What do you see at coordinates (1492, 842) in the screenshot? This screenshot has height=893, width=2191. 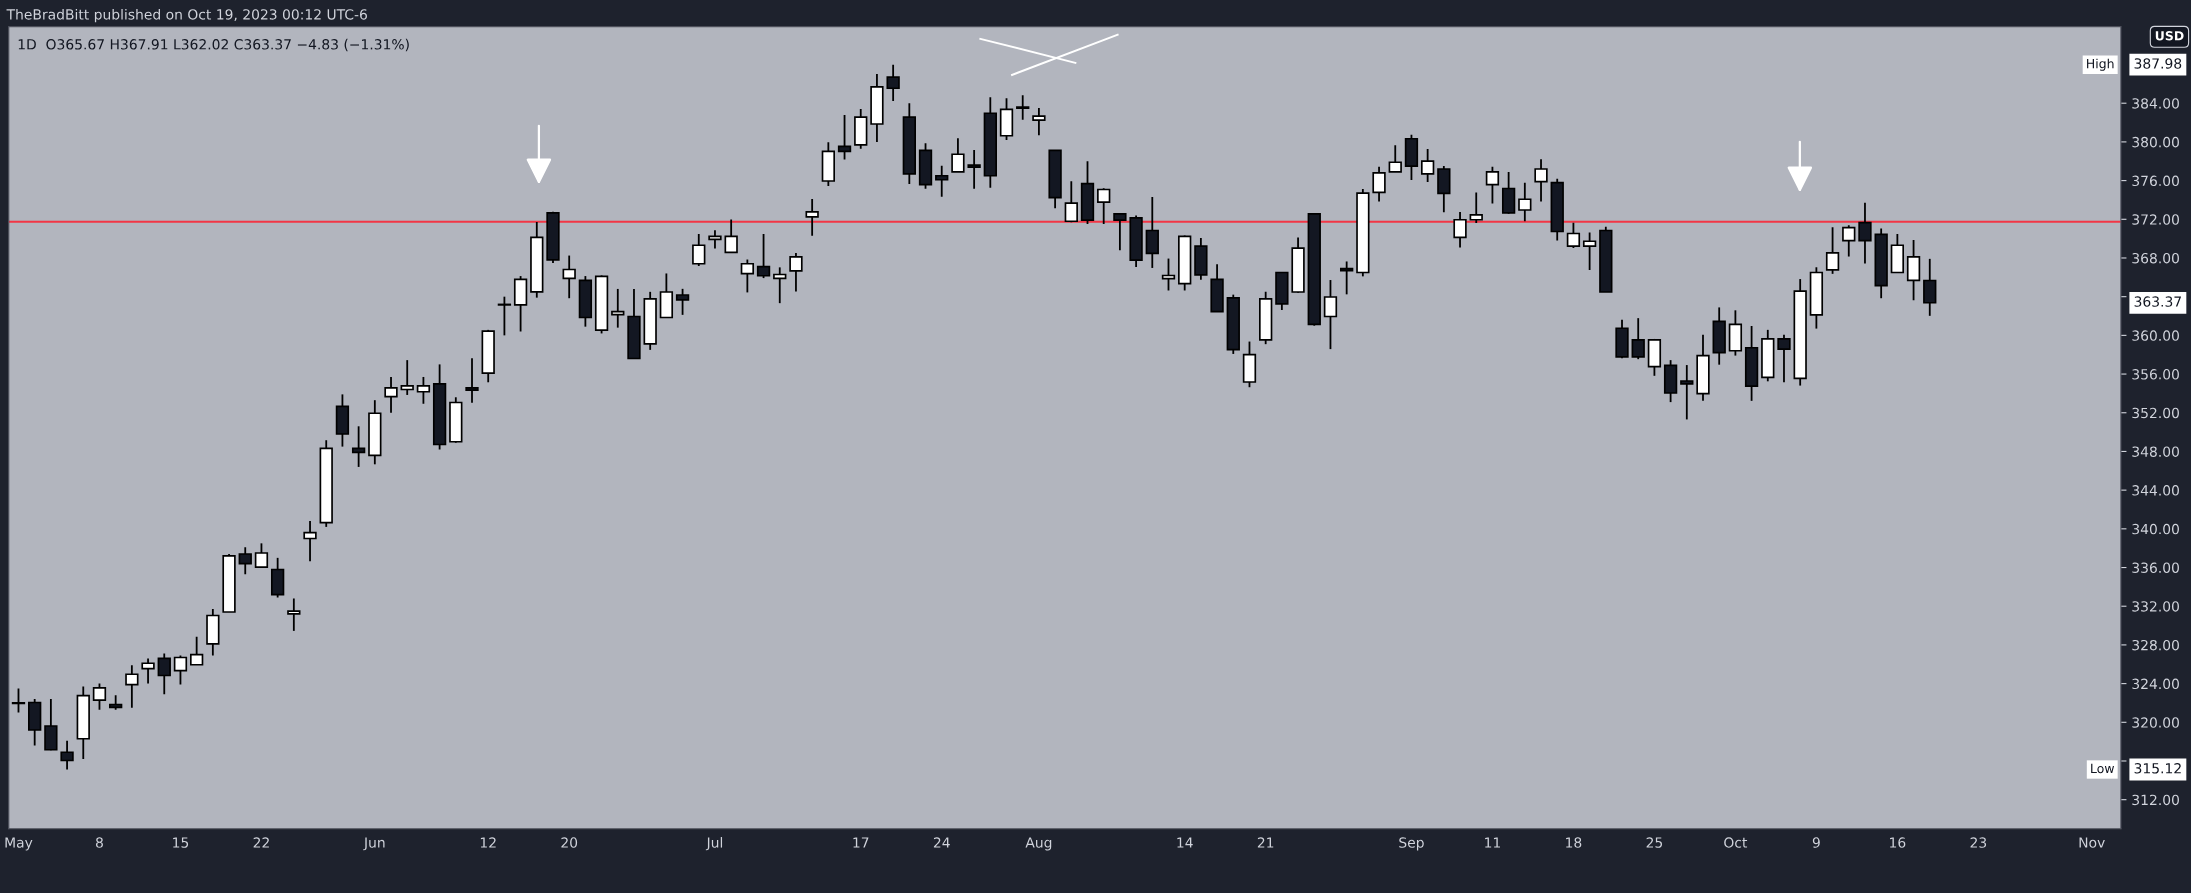 I see `x-tick-label: 11` at bounding box center [1492, 842].